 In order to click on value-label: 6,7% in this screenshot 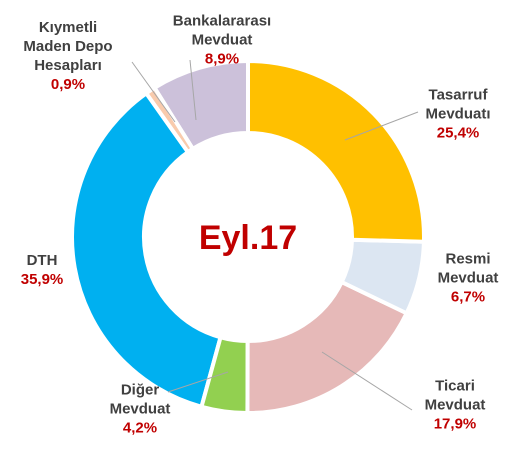, I will do `click(468, 297)`.